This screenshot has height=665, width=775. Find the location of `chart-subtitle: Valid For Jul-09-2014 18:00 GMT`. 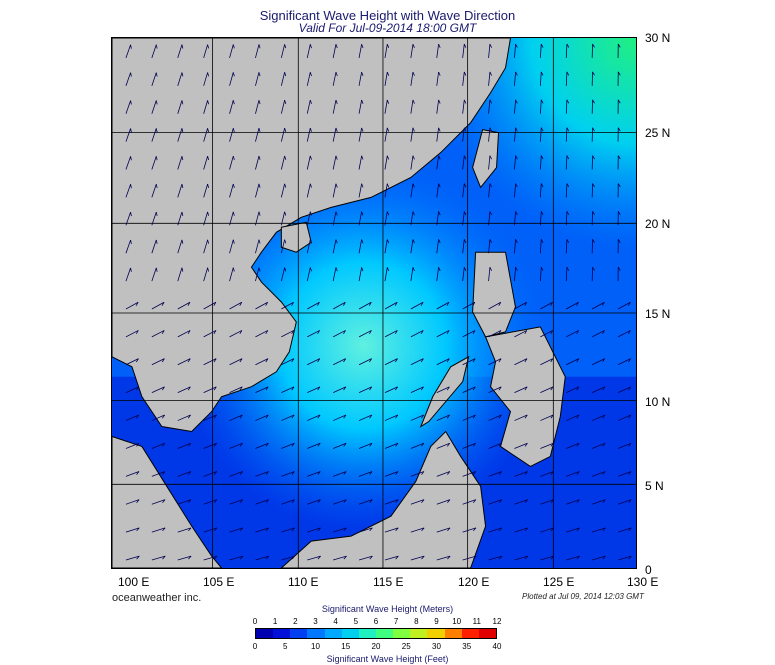

chart-subtitle: Valid For Jul-09-2014 18:00 GMT is located at coordinates (387, 28).